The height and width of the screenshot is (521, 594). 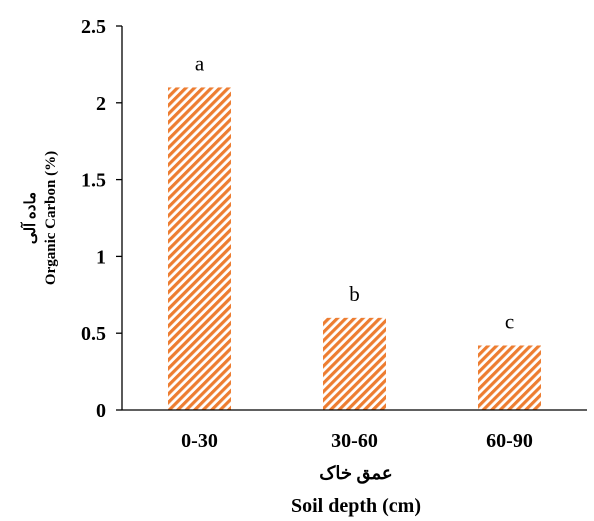 I want to click on y-tick-label: 0.5, so click(x=93, y=334).